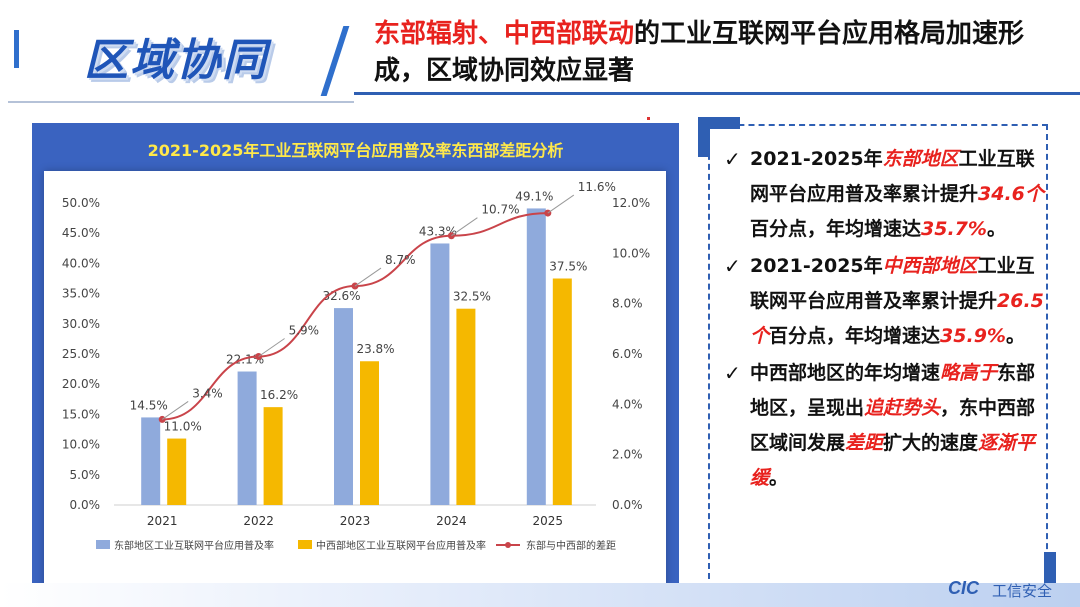 This screenshot has height=607, width=1080. What do you see at coordinates (631, 253) in the screenshot?
I see `y-right-tick-label: 10.0%` at bounding box center [631, 253].